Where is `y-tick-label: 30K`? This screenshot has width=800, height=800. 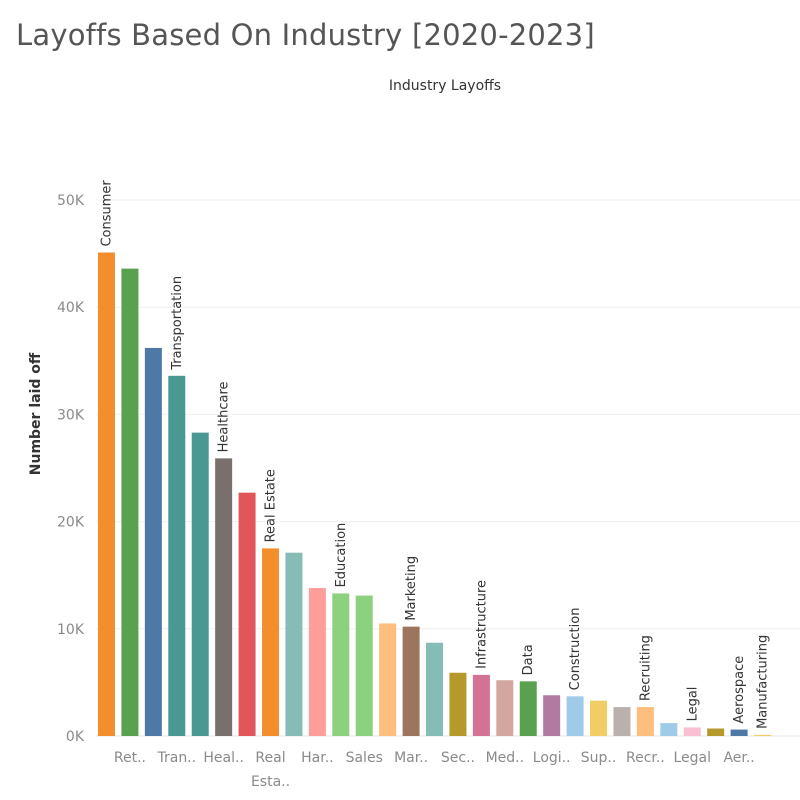 y-tick-label: 30K is located at coordinates (71, 415).